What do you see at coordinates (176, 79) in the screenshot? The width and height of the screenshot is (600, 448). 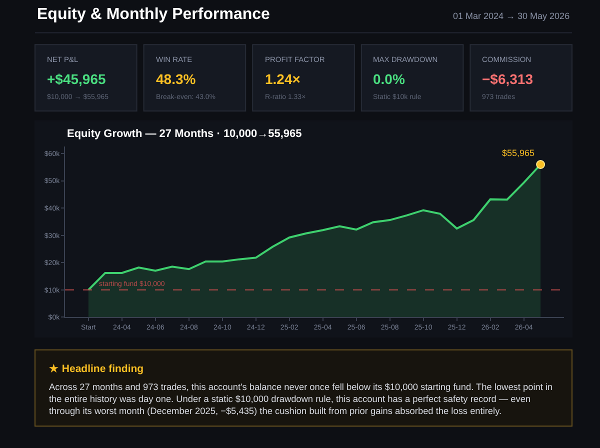 I see `text: 48.3%` at bounding box center [176, 79].